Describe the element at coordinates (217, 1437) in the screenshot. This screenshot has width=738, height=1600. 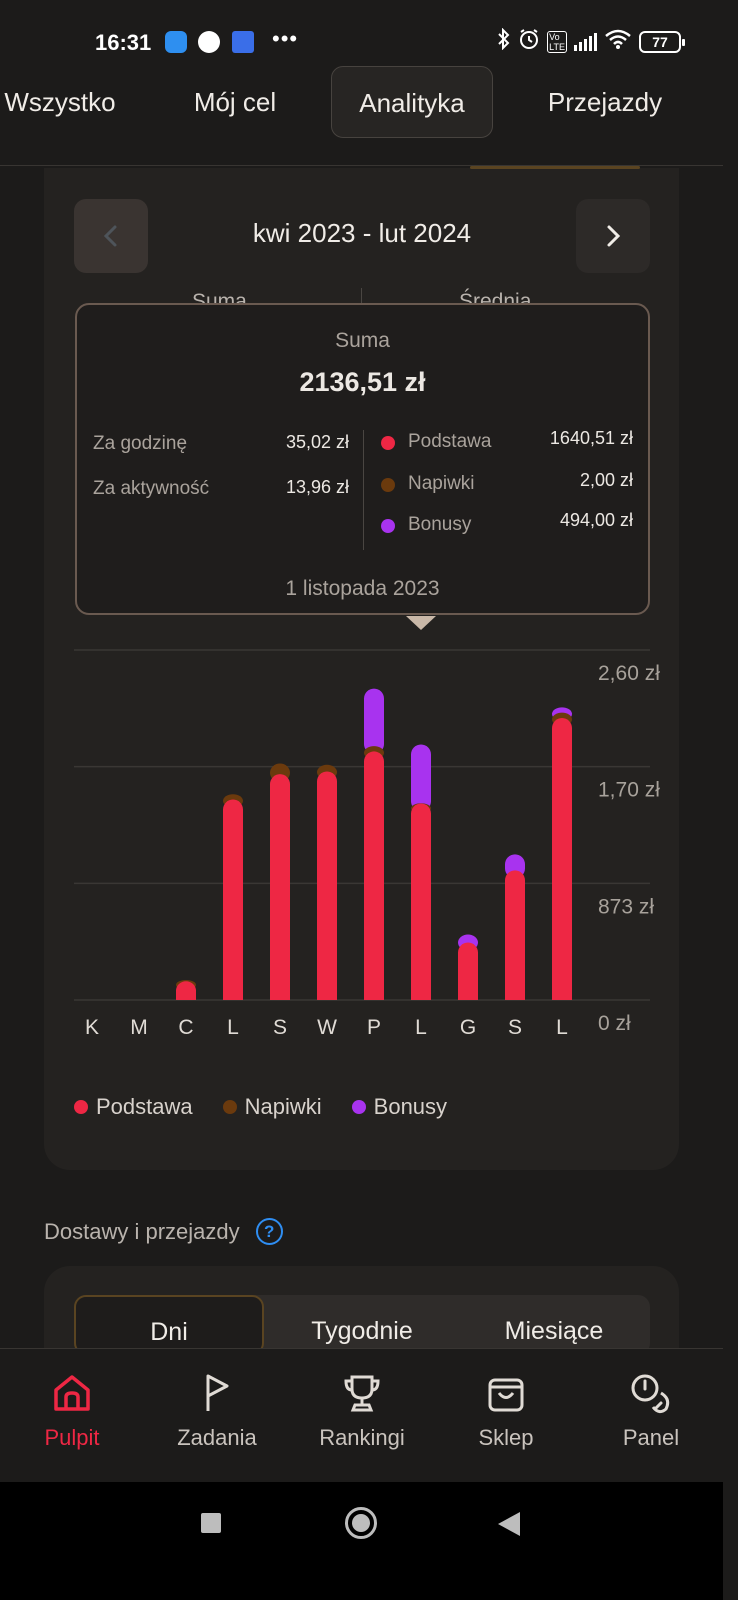
I see `nav-zadania-label: Zadania` at that location.